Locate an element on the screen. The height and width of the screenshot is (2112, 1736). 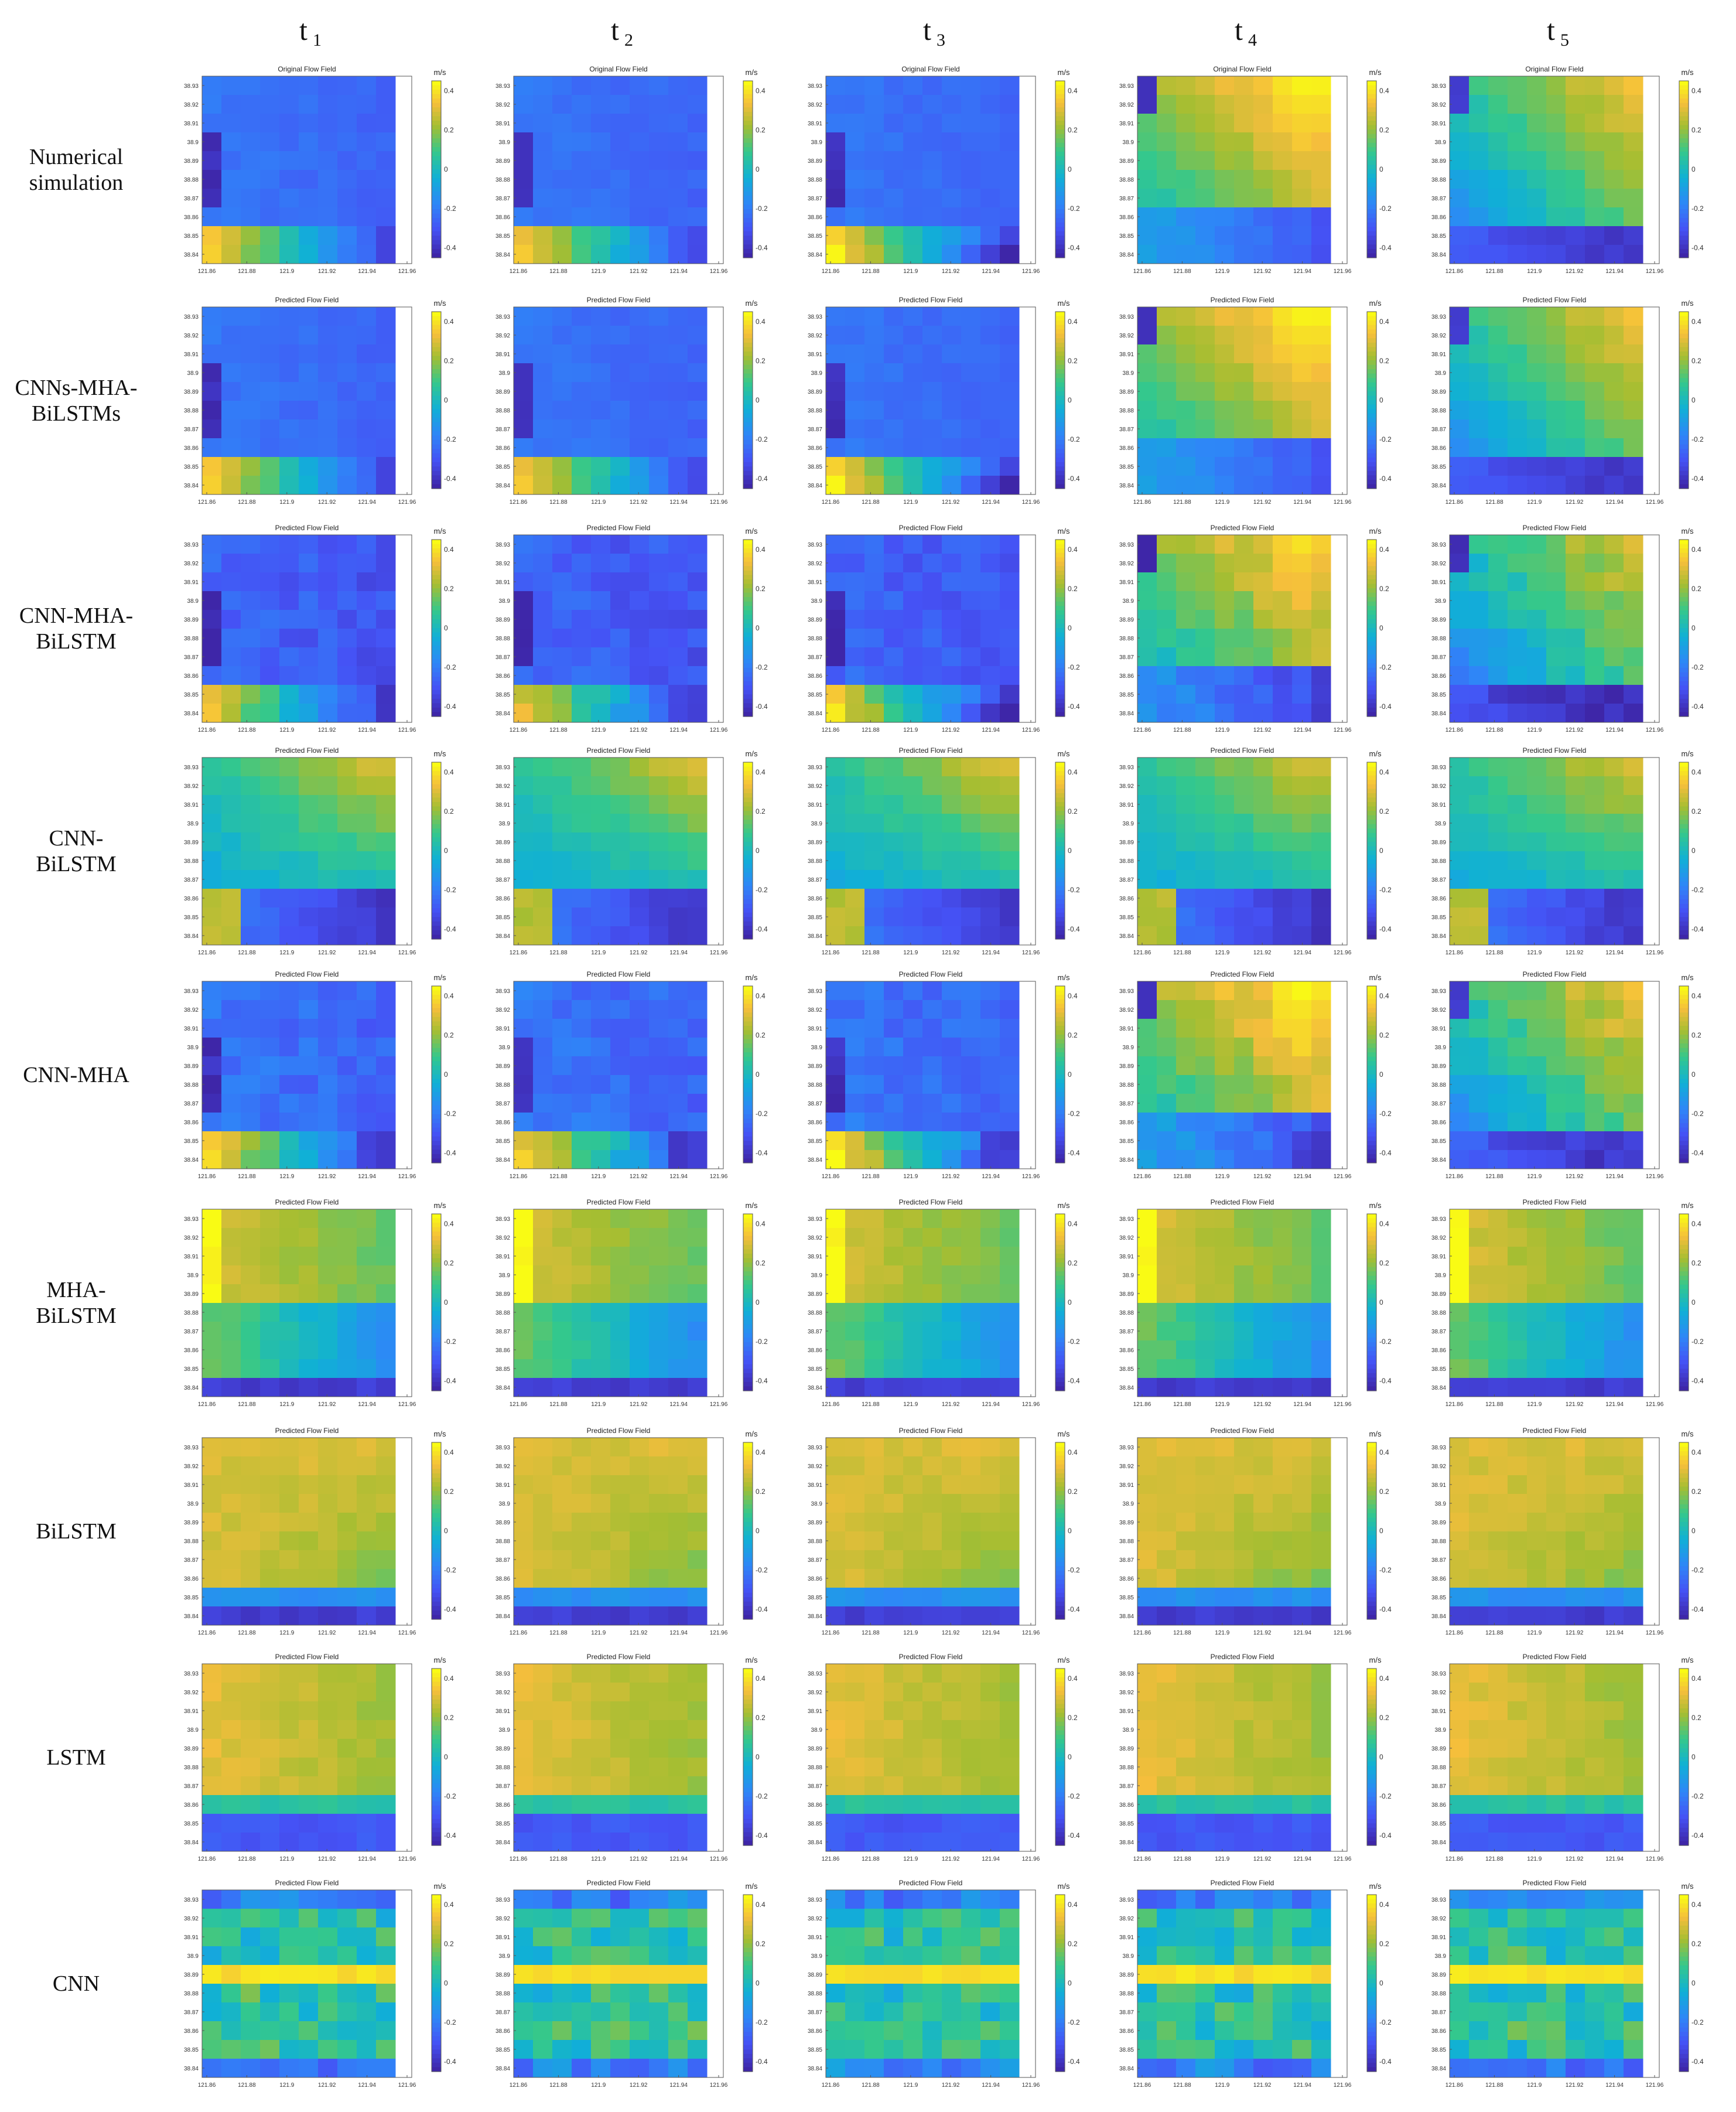
colorbar-frame is located at coordinates (748, 851).